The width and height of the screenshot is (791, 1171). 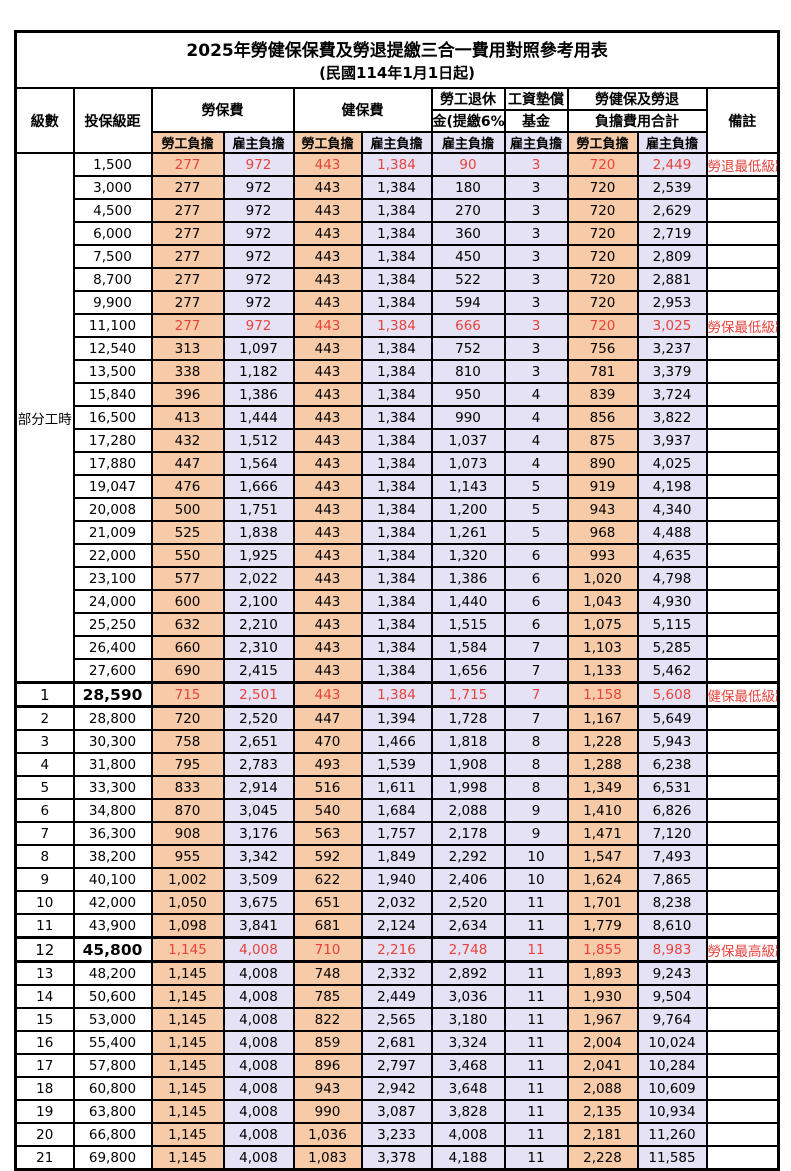 What do you see at coordinates (327, 1158) in the screenshot?
I see `cell-hi-employee: 1,083` at bounding box center [327, 1158].